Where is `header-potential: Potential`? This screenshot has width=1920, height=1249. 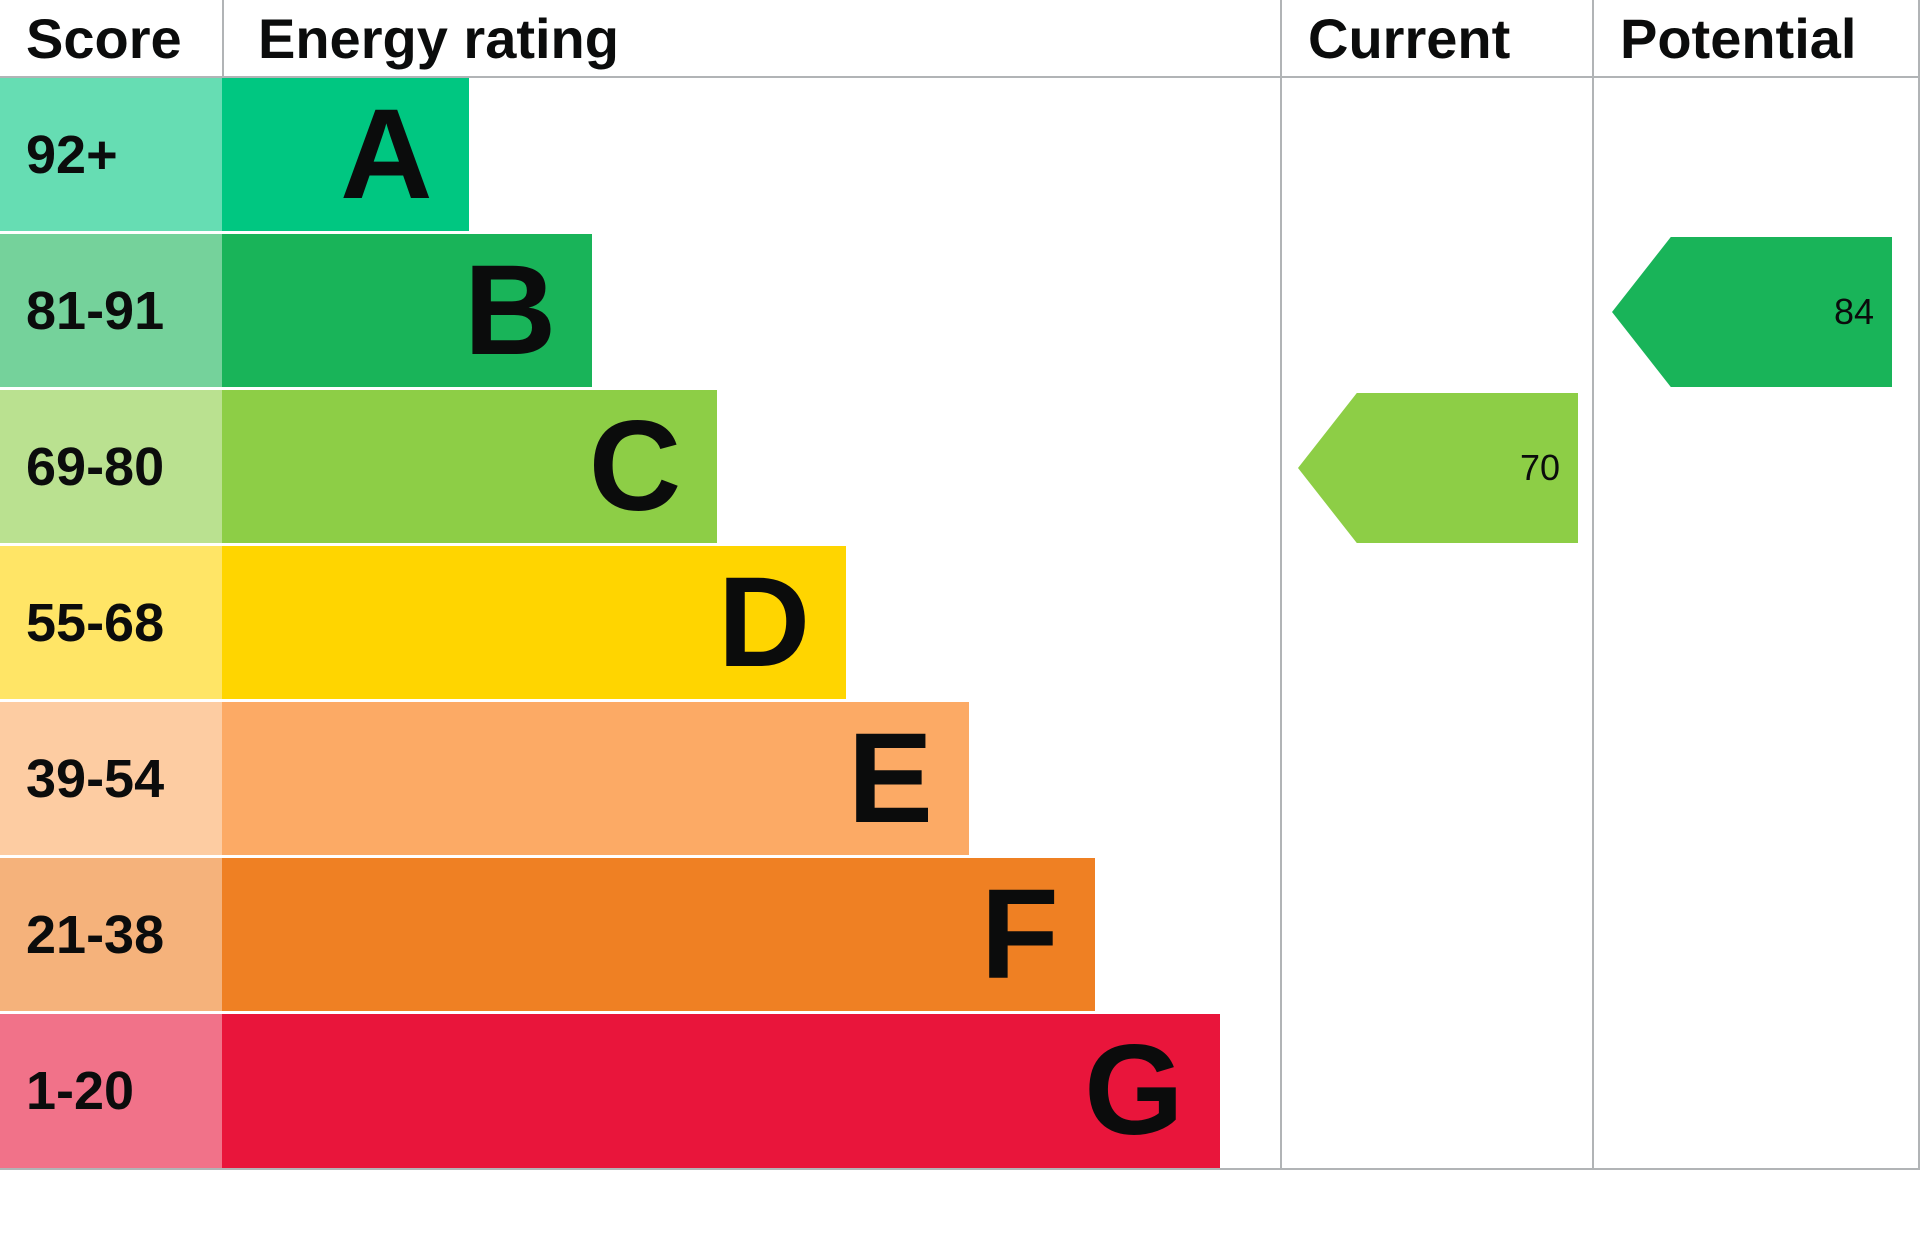
header-potential: Potential is located at coordinates (1756, 39).